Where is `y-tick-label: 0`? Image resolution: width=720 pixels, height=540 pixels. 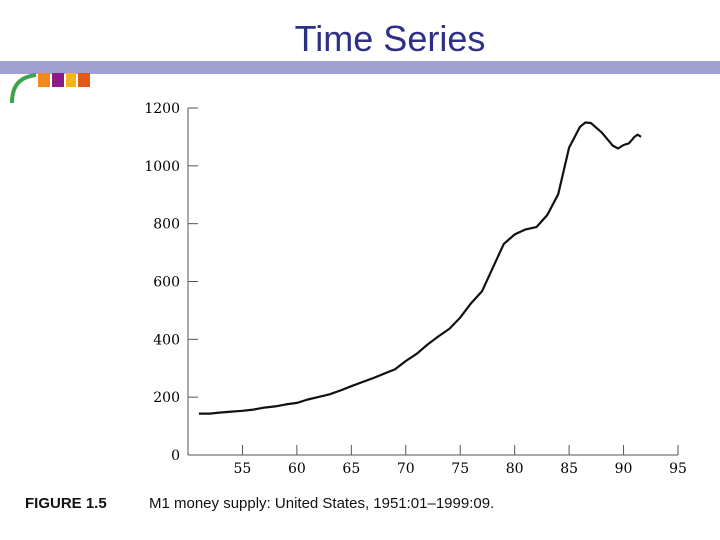 y-tick-label: 0 is located at coordinates (175, 456).